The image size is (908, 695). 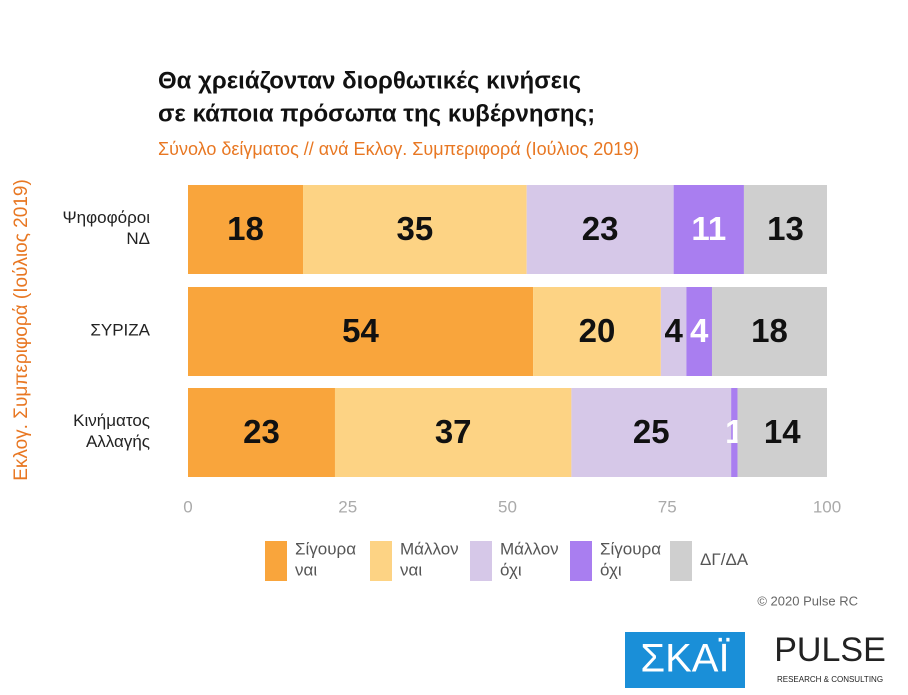 I want to click on value-label: 54, so click(x=360, y=330).